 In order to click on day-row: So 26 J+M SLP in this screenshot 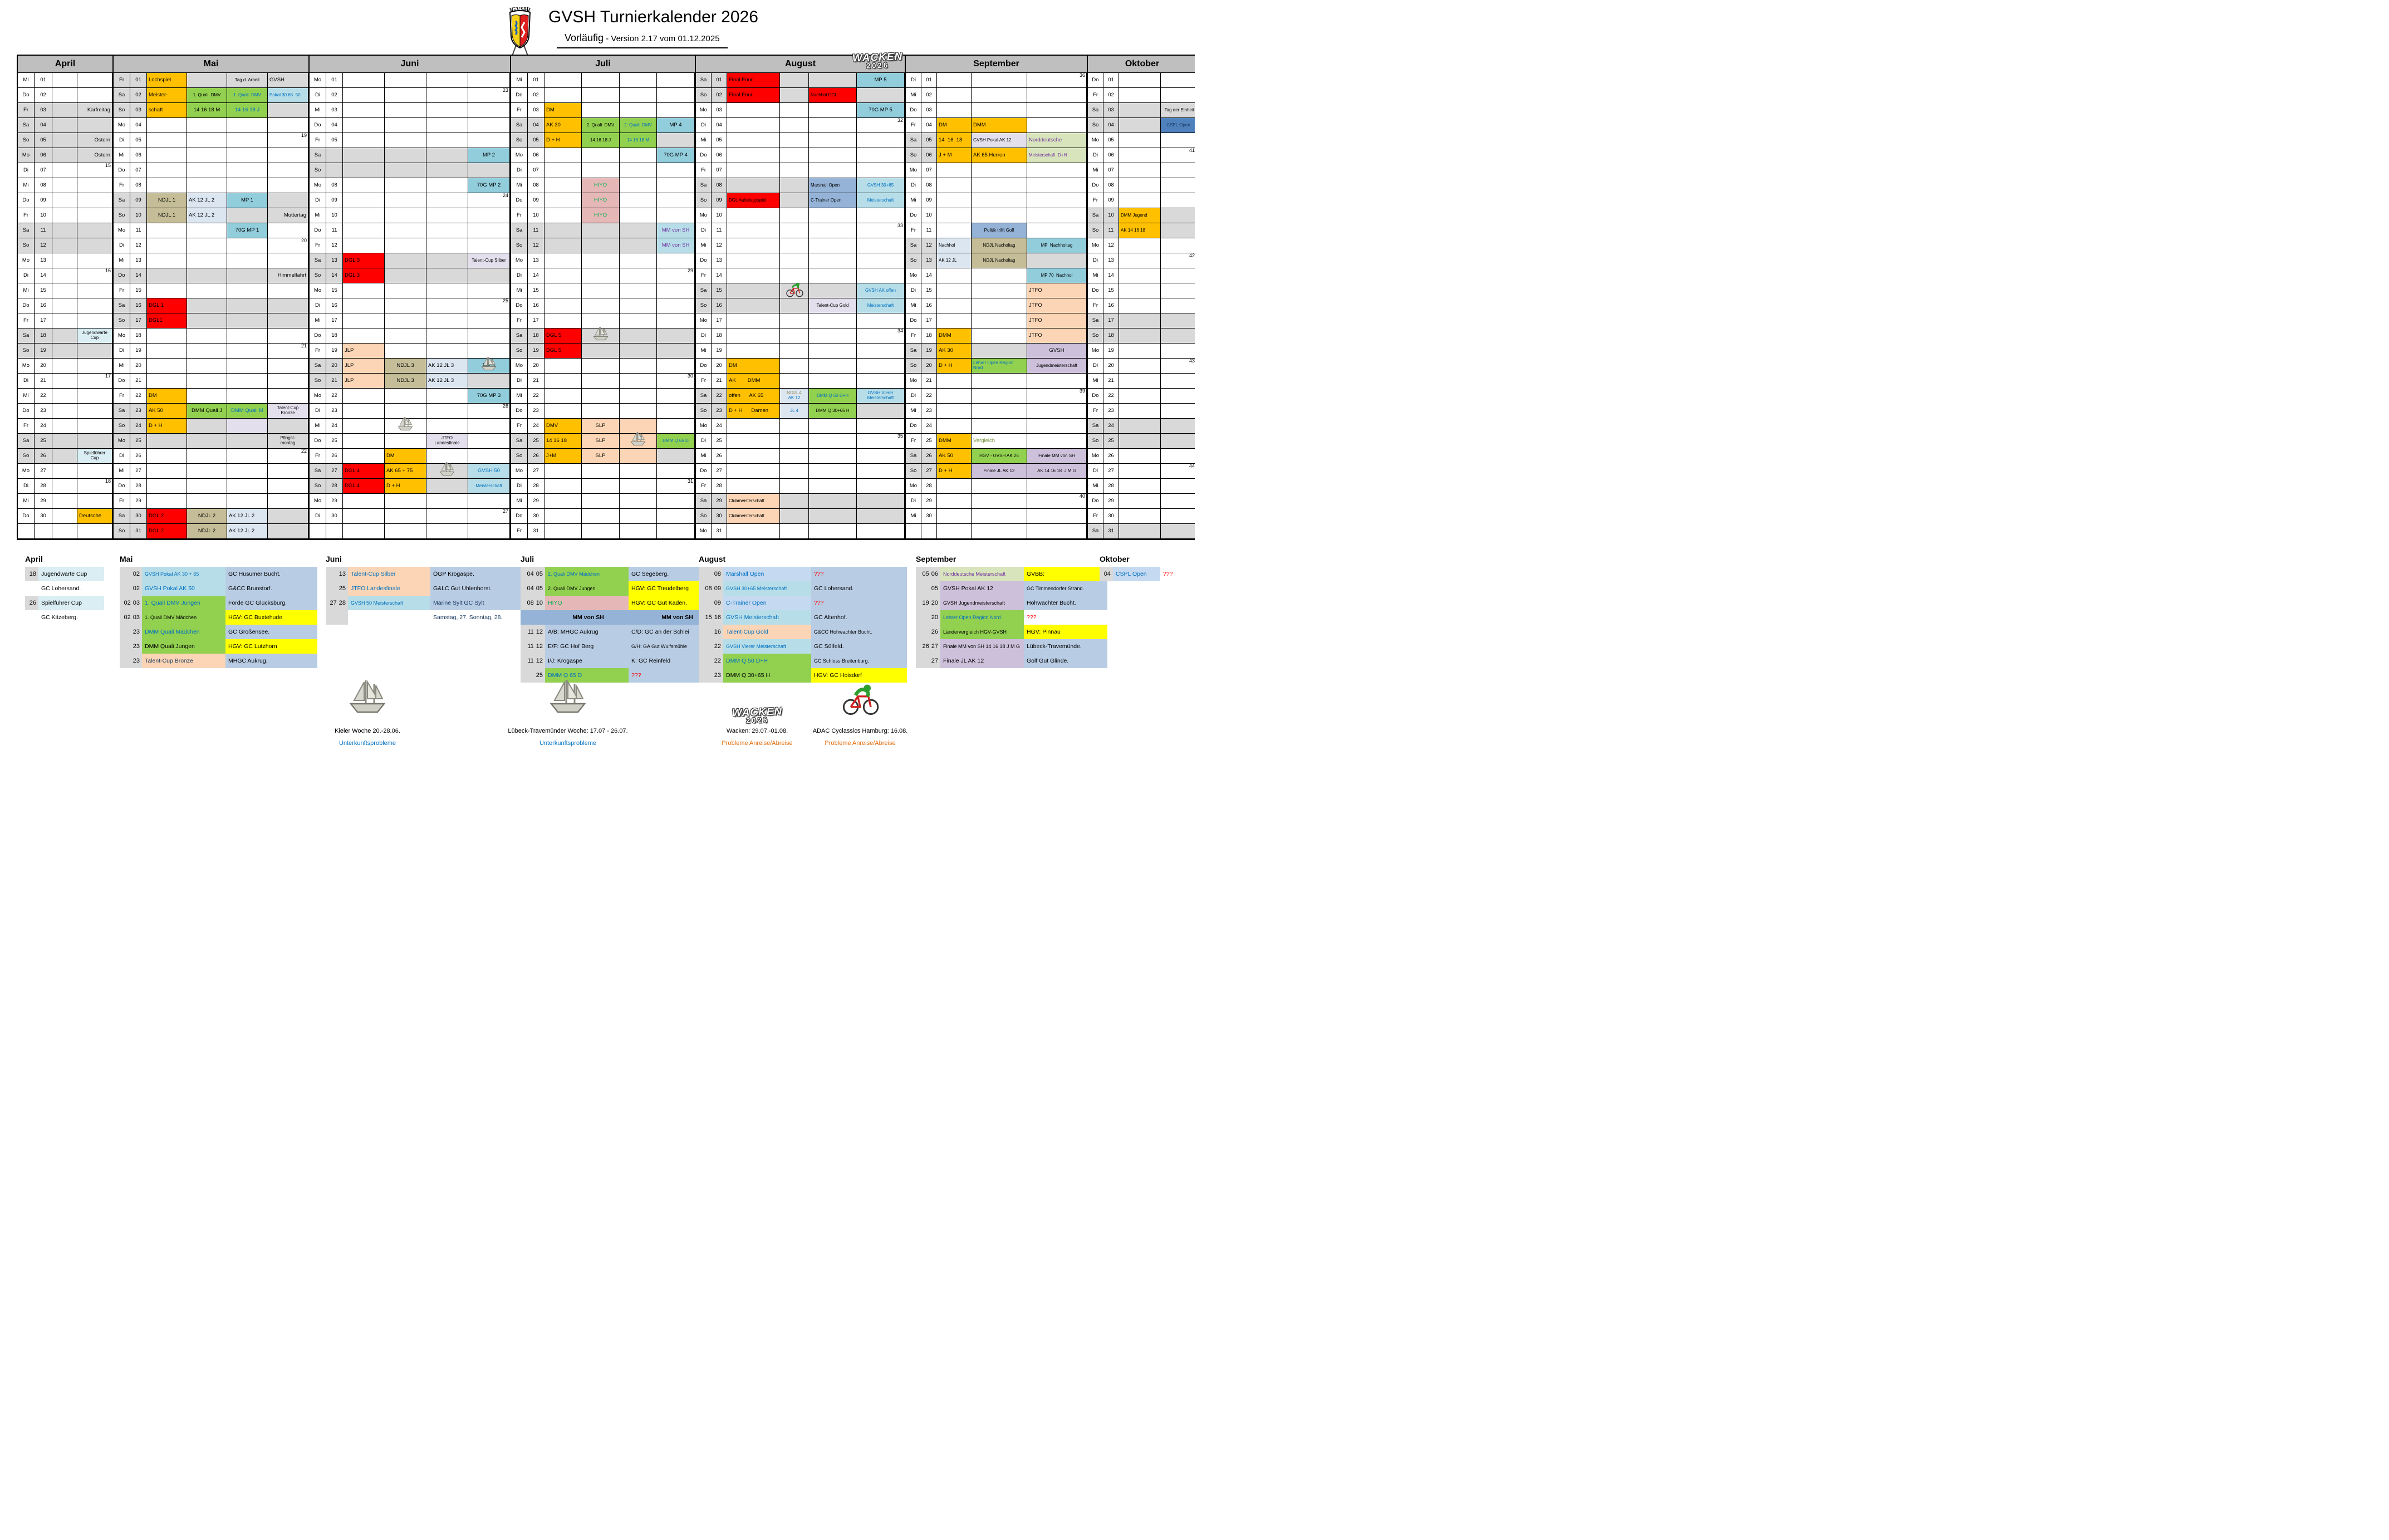, I will do `click(603, 456)`.